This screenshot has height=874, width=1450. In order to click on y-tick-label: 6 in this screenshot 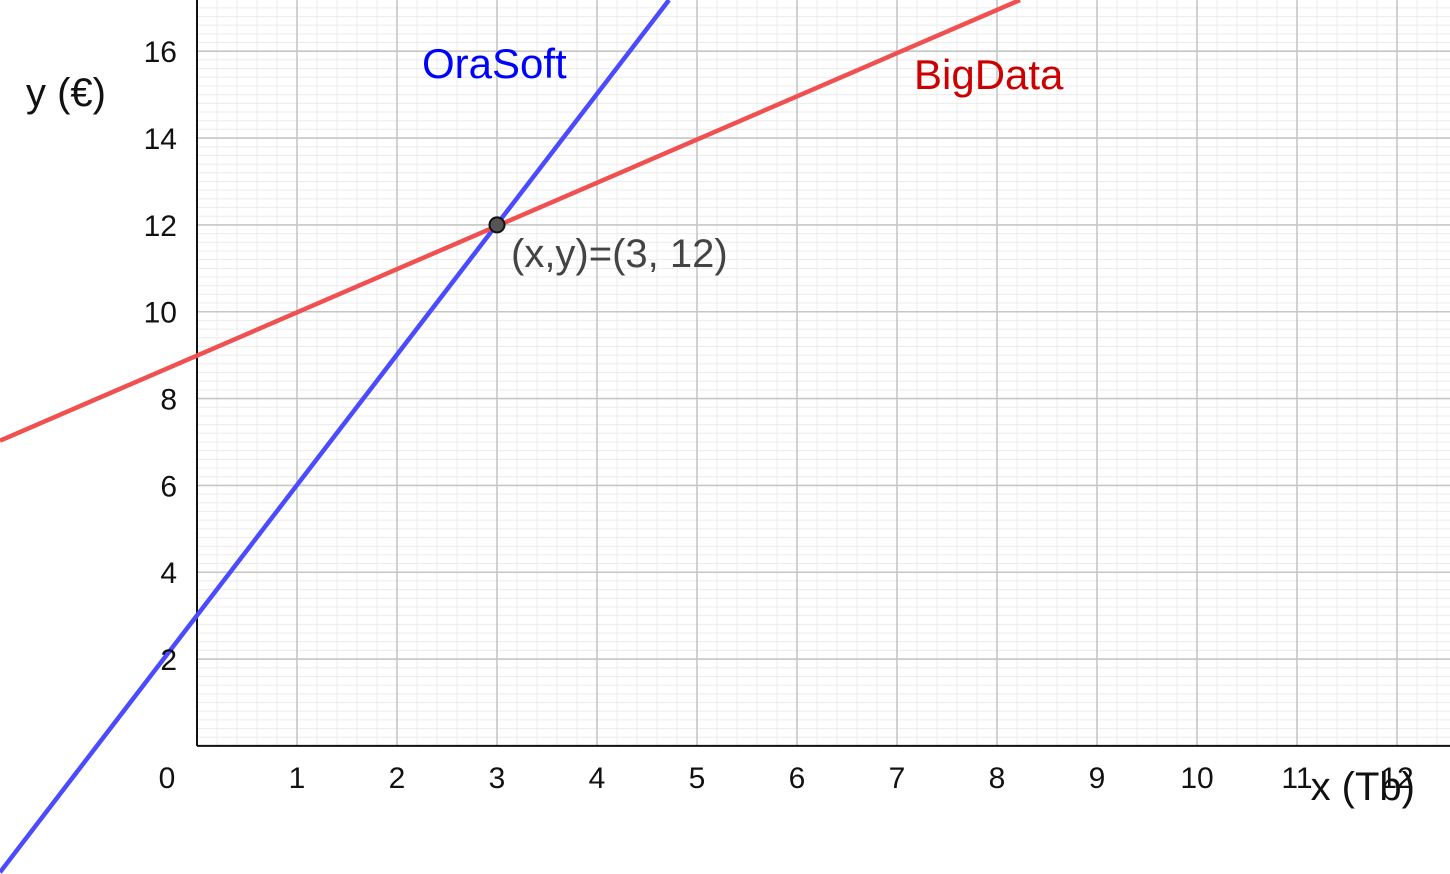, I will do `click(168, 486)`.